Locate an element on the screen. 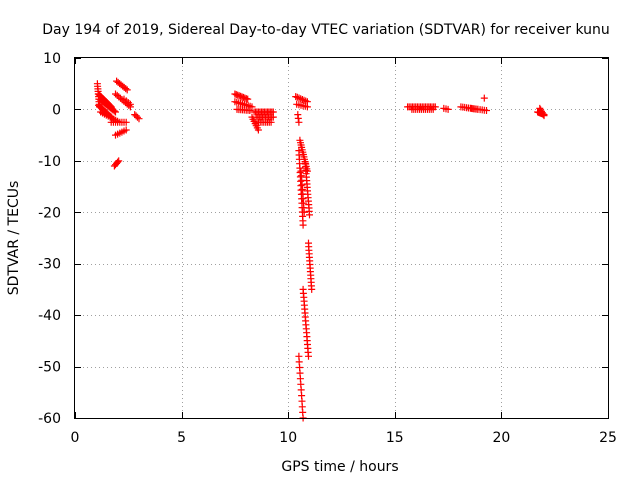  y-tick-label: -30 is located at coordinates (49, 265).